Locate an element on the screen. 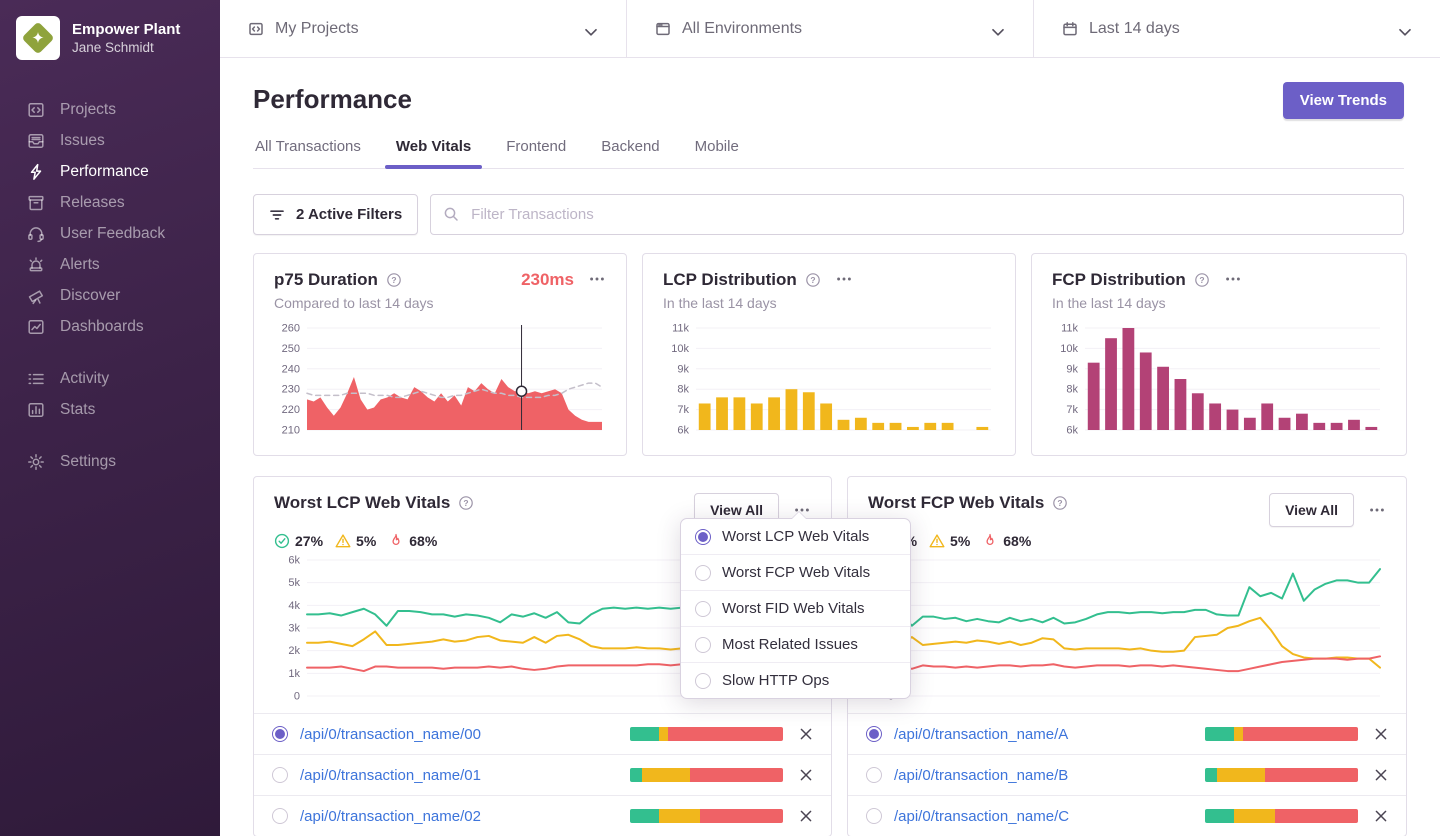 The image size is (1440, 836). view-all-button: View All is located at coordinates (1311, 510).